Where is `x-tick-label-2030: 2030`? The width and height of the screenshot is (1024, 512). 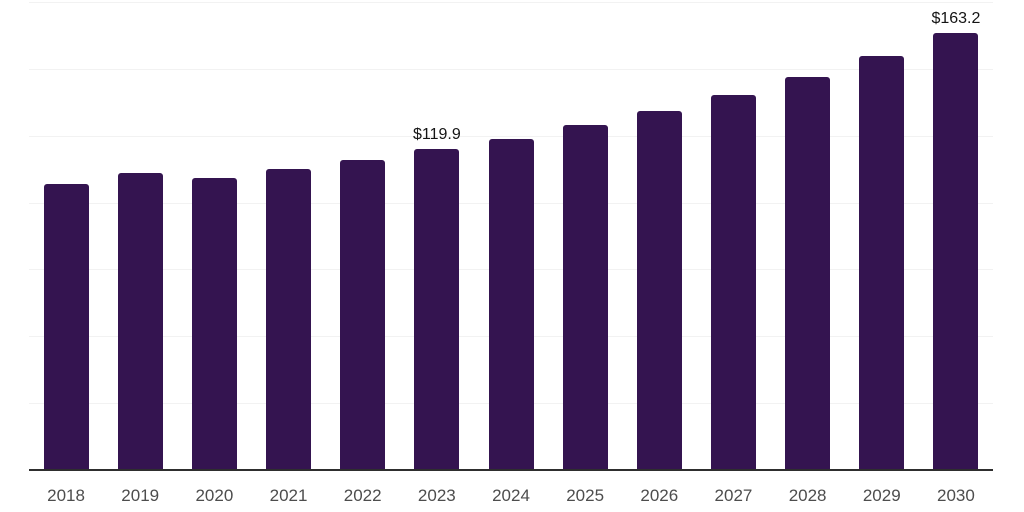
x-tick-label-2030: 2030 is located at coordinates (956, 495).